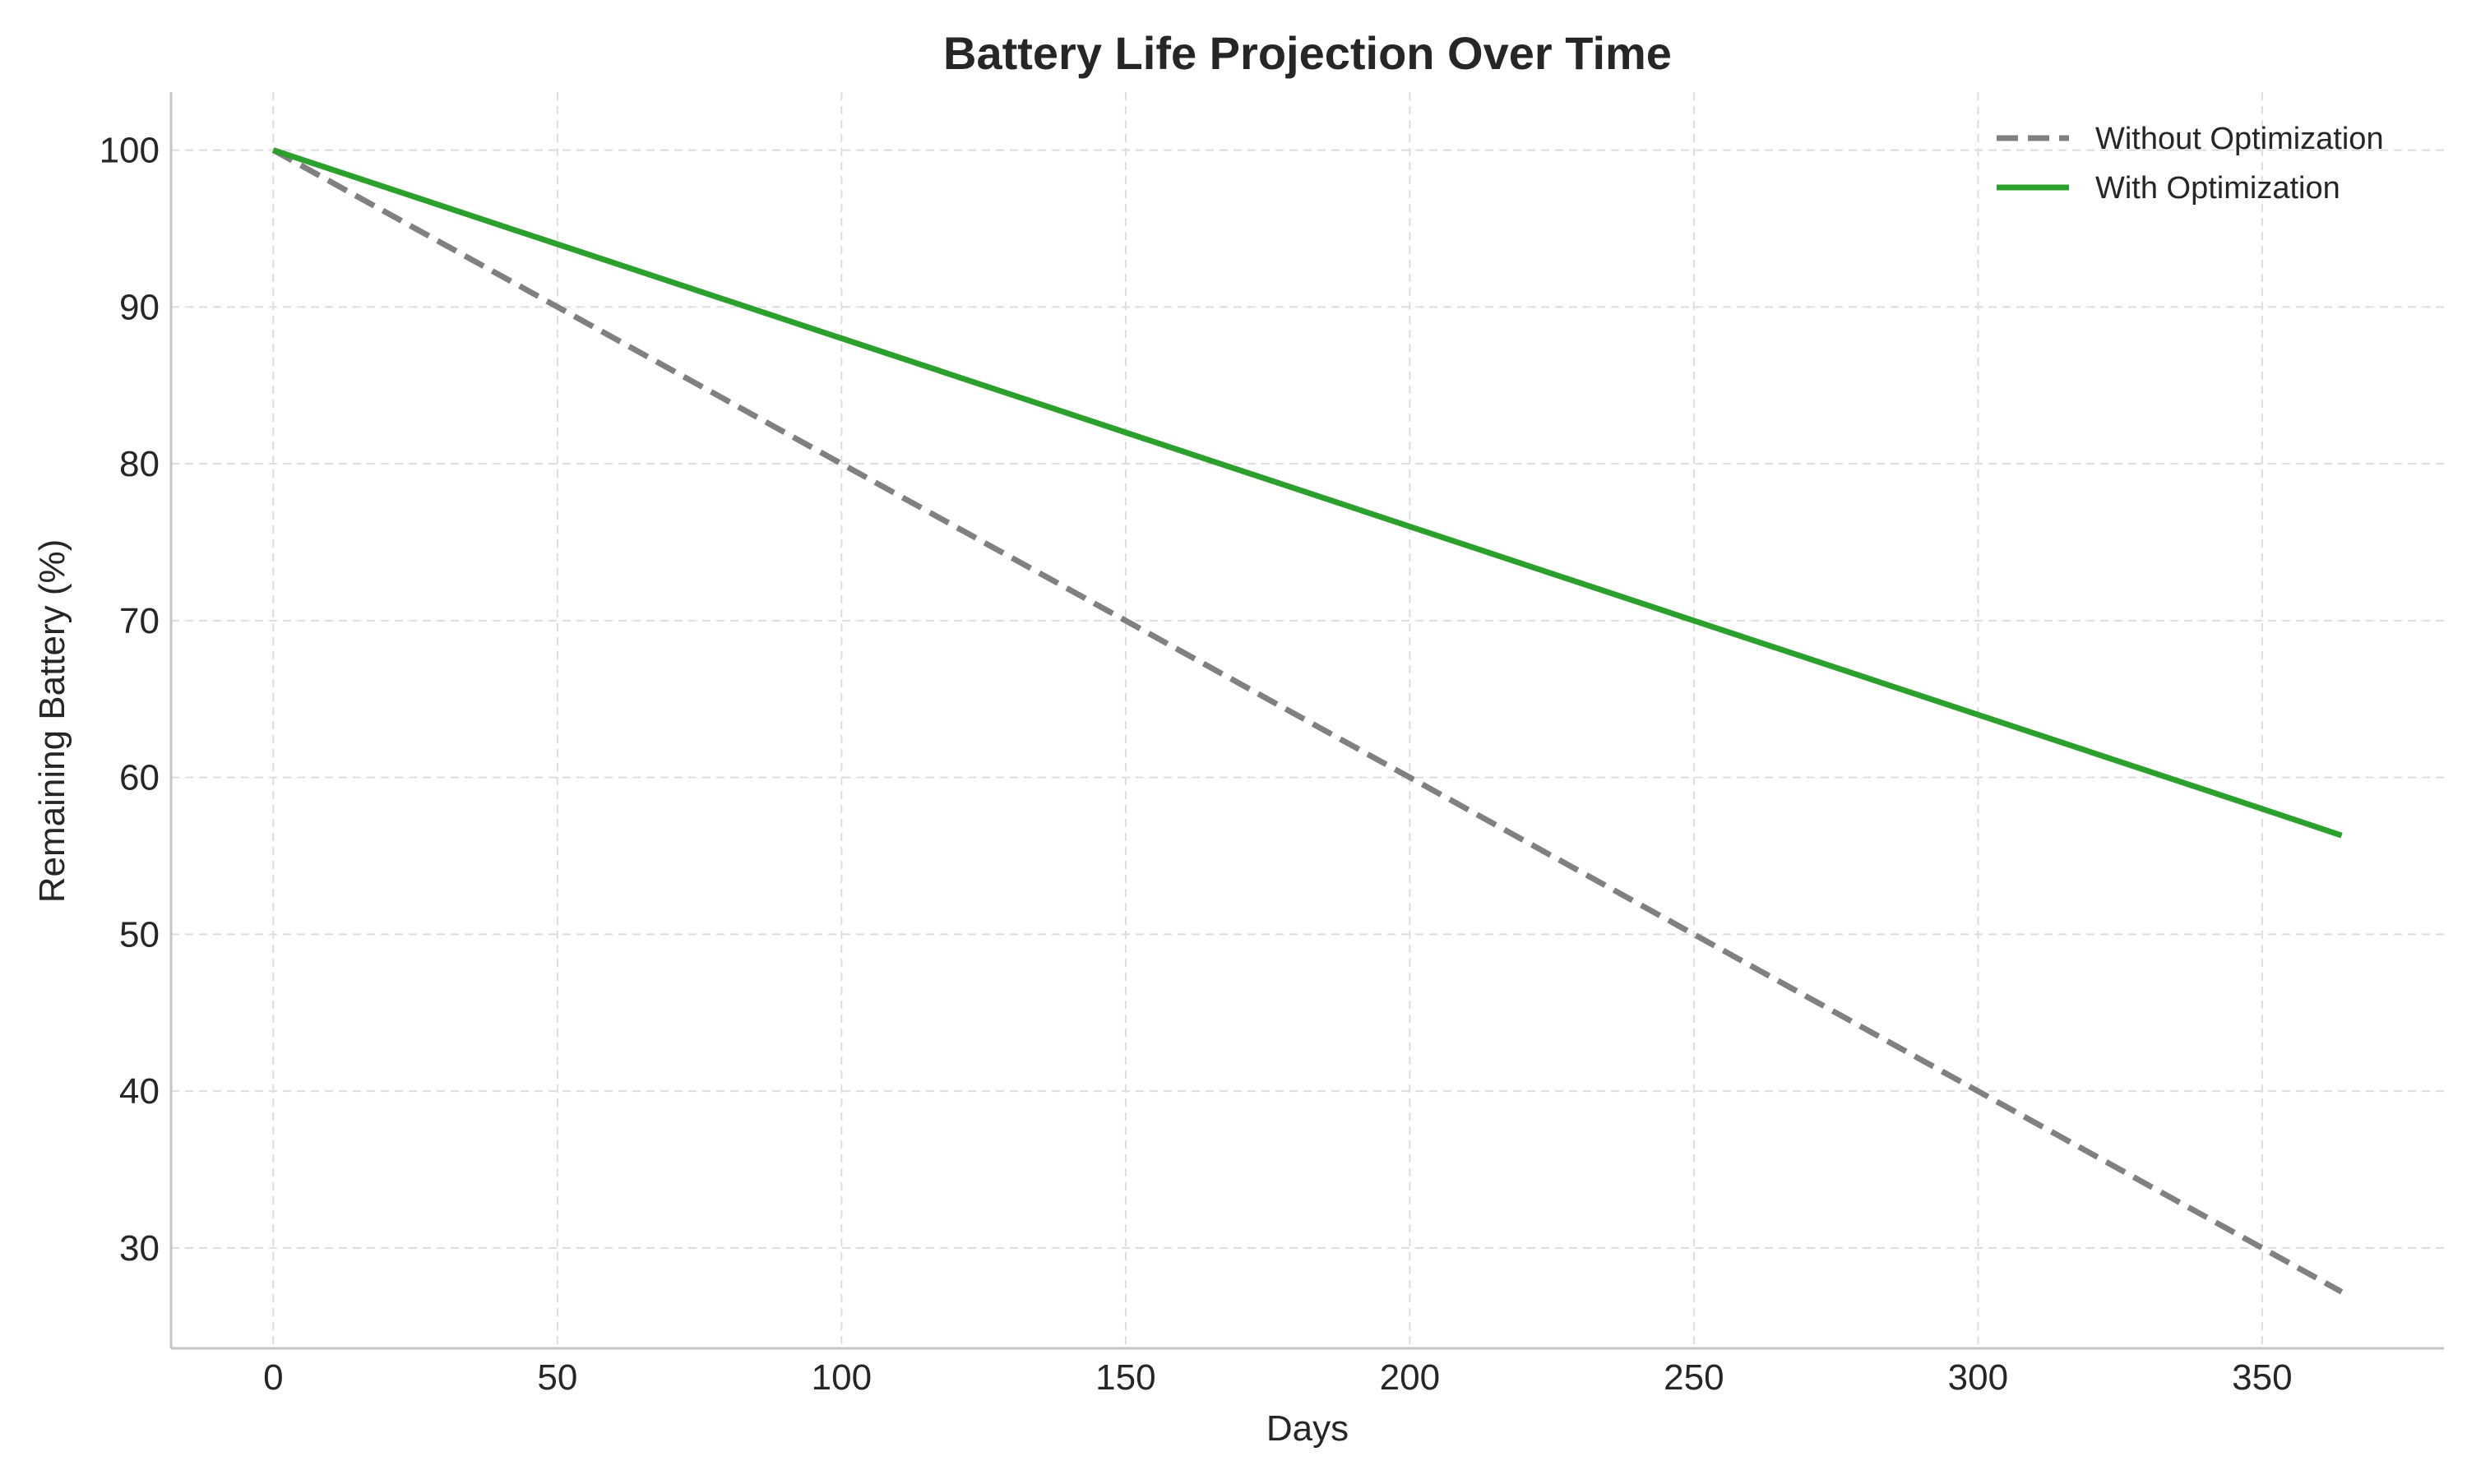 This screenshot has height=1484, width=2467. What do you see at coordinates (2262, 1378) in the screenshot?
I see `x-tick-label: 350` at bounding box center [2262, 1378].